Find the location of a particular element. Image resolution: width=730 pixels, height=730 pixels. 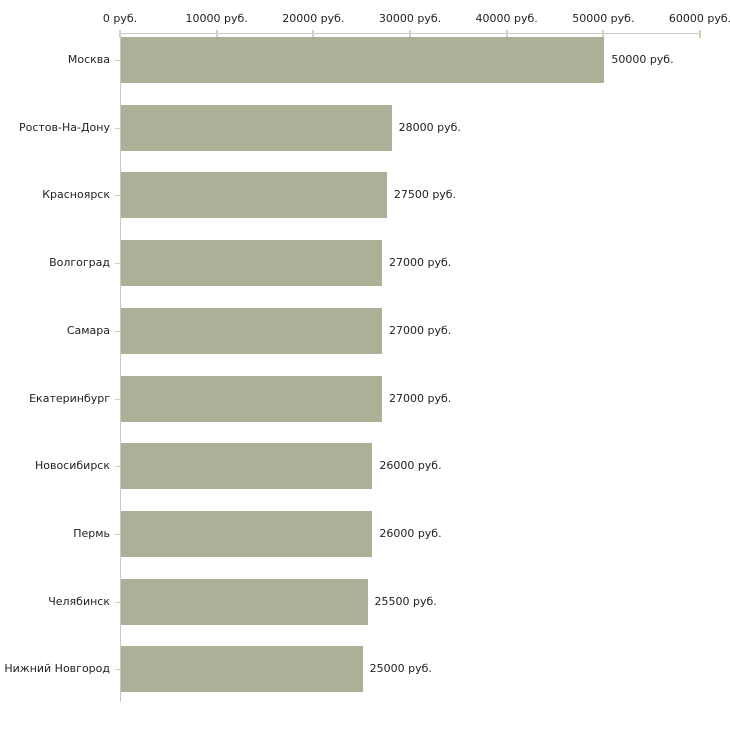

x-axis-tick-label: 30000 руб. is located at coordinates (410, 18).